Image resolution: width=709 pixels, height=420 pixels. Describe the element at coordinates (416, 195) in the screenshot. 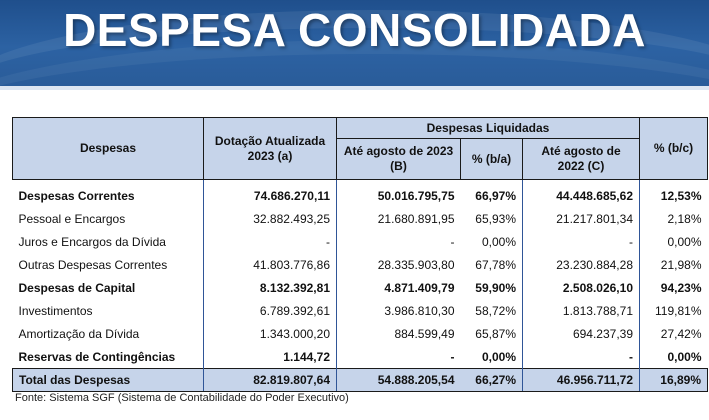

I see `cell-ate-2023: 50.016.795,75` at that location.